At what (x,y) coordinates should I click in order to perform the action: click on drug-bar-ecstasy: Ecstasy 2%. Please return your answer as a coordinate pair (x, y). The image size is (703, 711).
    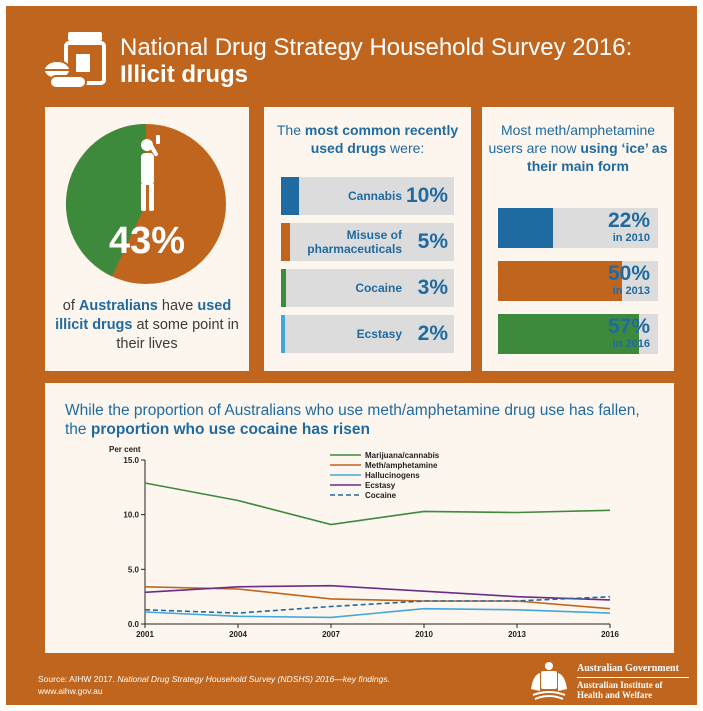
    Looking at the image, I should click on (367, 334).